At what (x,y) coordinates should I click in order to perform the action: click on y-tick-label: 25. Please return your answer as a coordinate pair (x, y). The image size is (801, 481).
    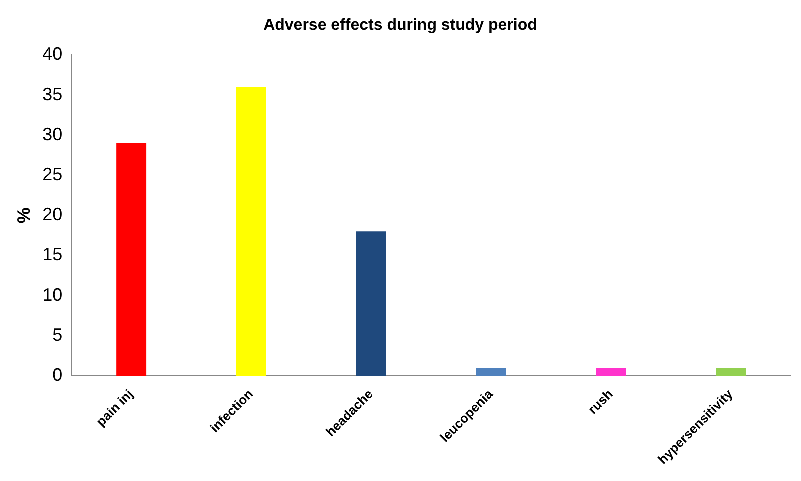
    Looking at the image, I should click on (52, 174).